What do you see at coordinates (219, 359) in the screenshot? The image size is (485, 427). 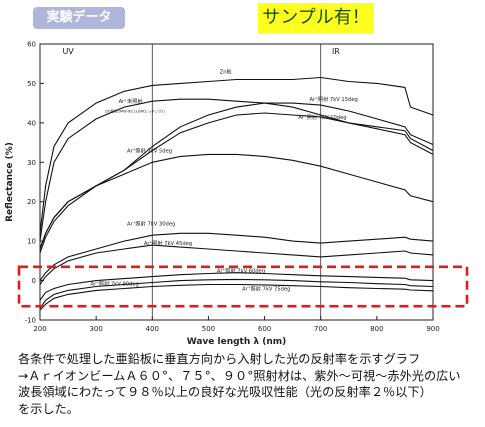 I see `caption-line: 各条件で処理した亜鉛板に垂直方向から入射した光の反射率を示すグラフ` at bounding box center [219, 359].